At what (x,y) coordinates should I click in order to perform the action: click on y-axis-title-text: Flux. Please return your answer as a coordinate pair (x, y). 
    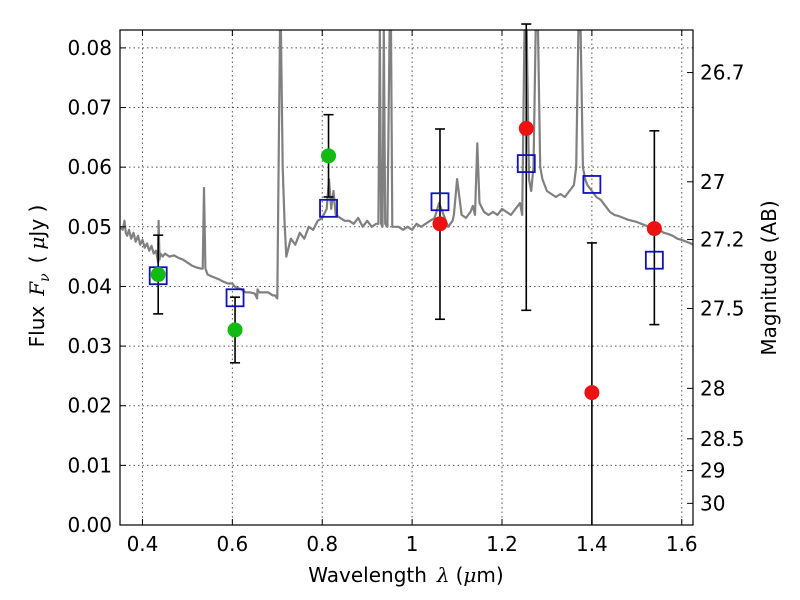
    Looking at the image, I should click on (37, 327).